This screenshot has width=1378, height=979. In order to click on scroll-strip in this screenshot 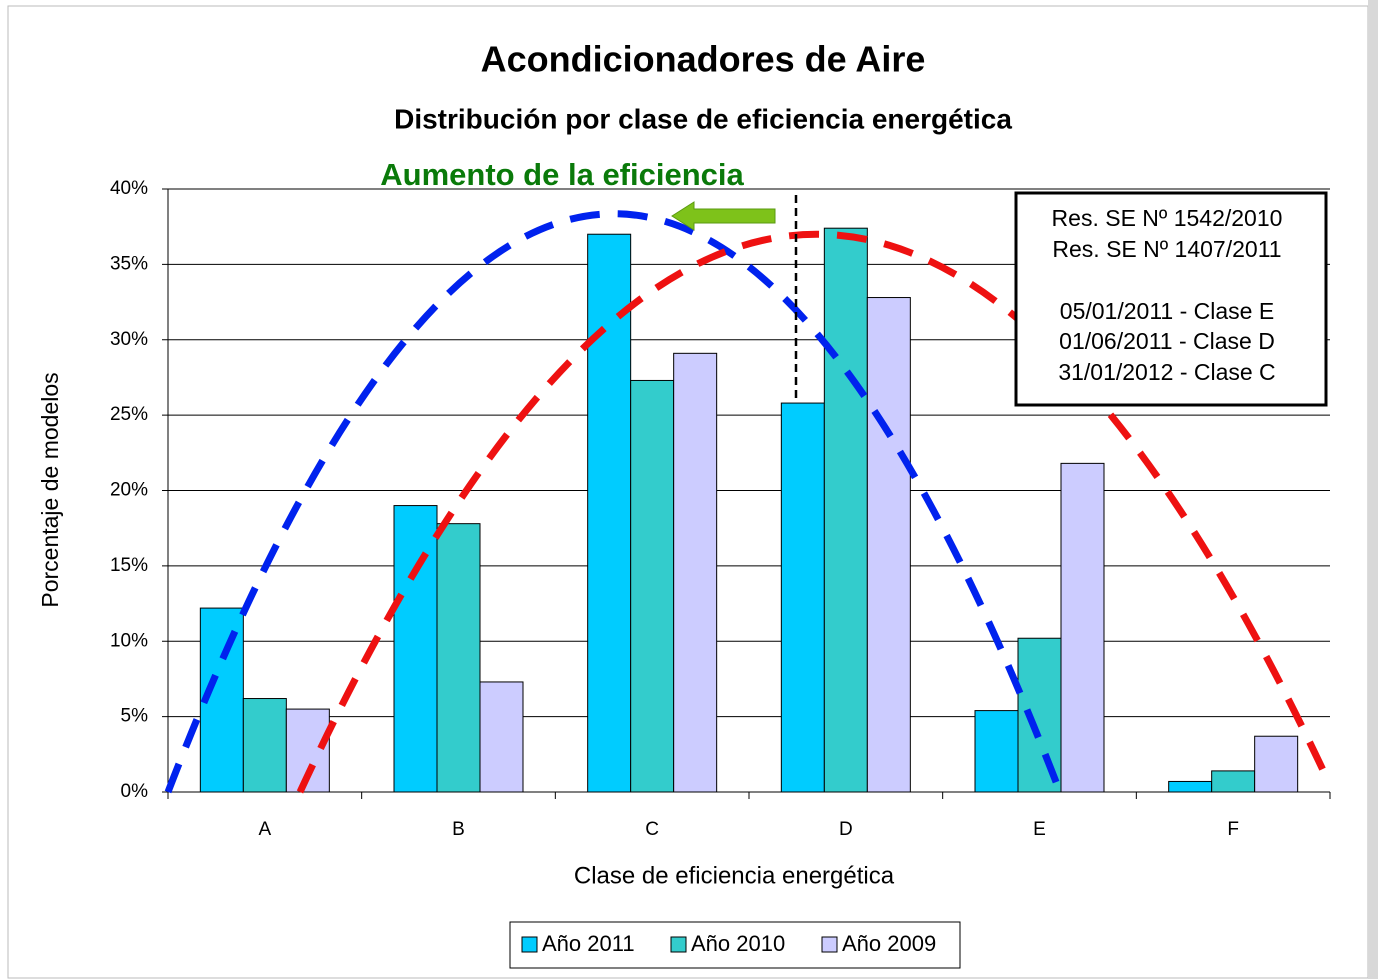, I will do `click(1373, 489)`.